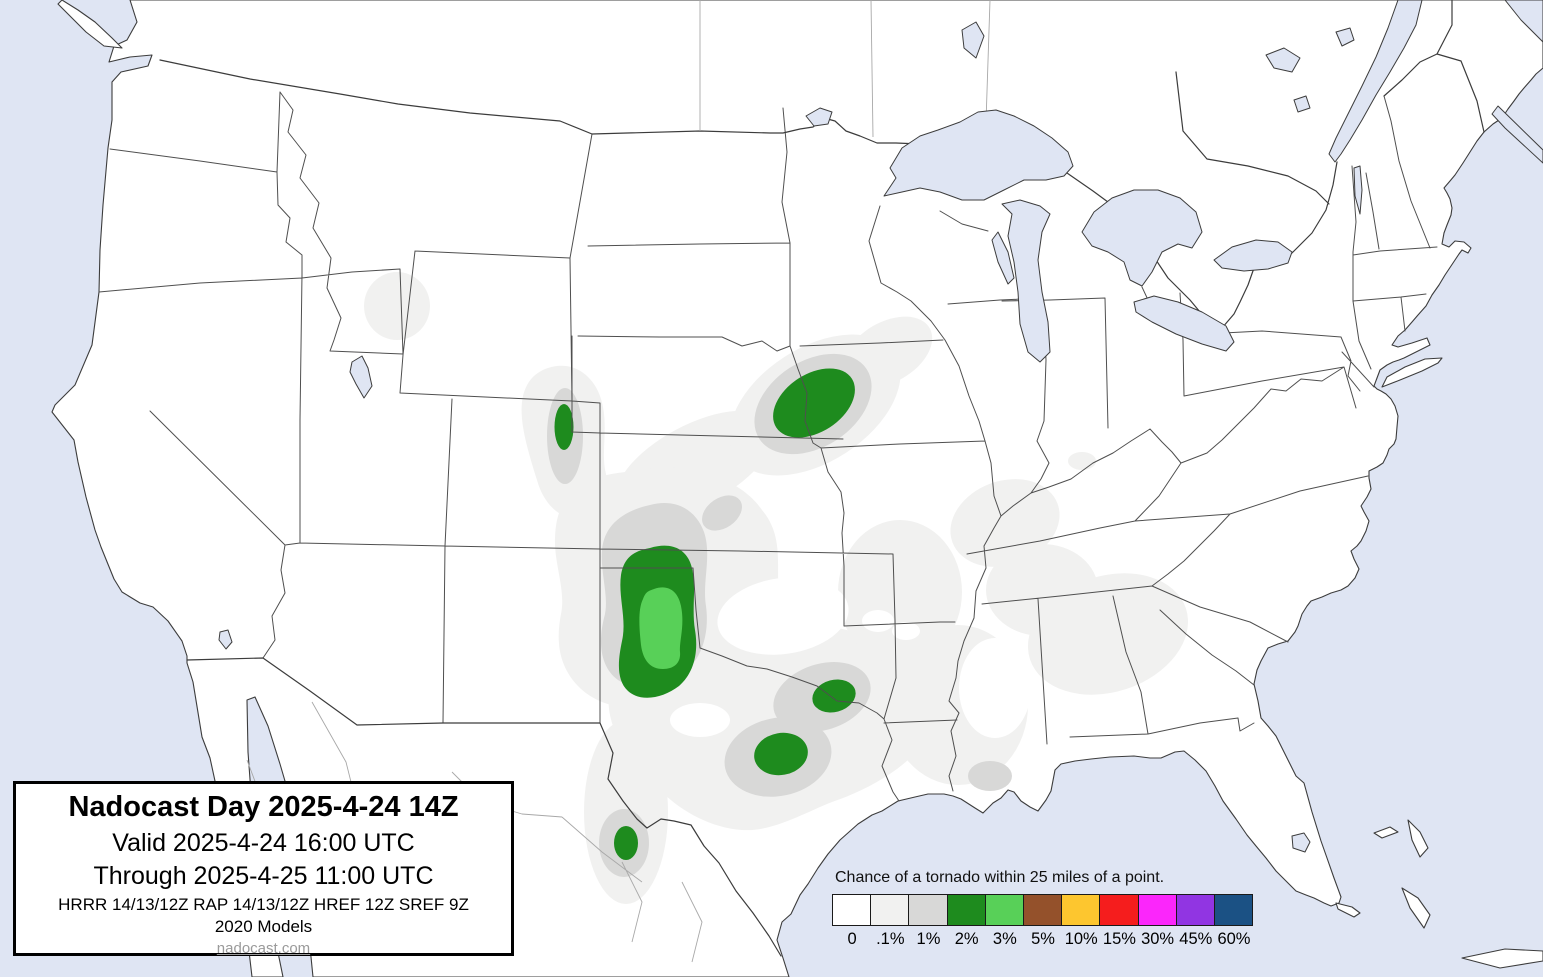 The height and width of the screenshot is (977, 1543). What do you see at coordinates (1119, 910) in the screenshot?
I see `legend-swatch-15%` at bounding box center [1119, 910].